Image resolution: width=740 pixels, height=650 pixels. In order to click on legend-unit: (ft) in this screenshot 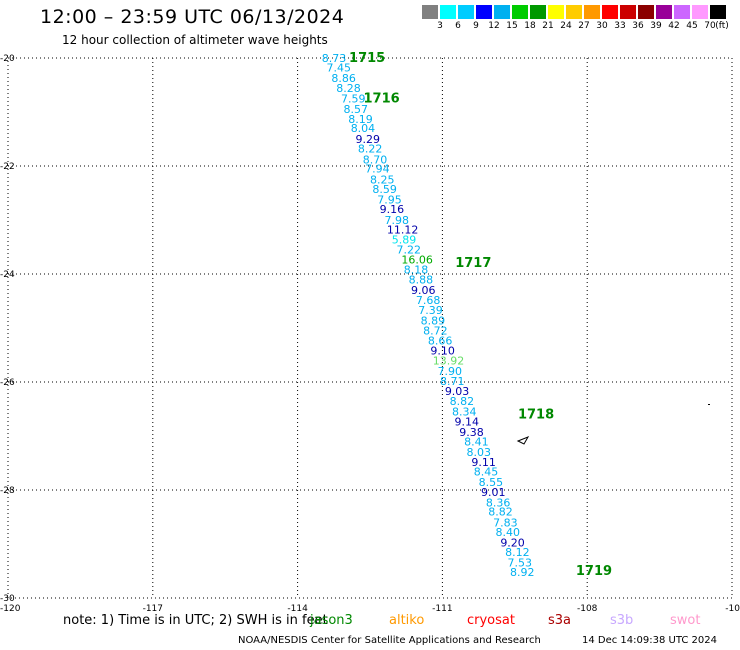, I will do `click(722, 26)`.